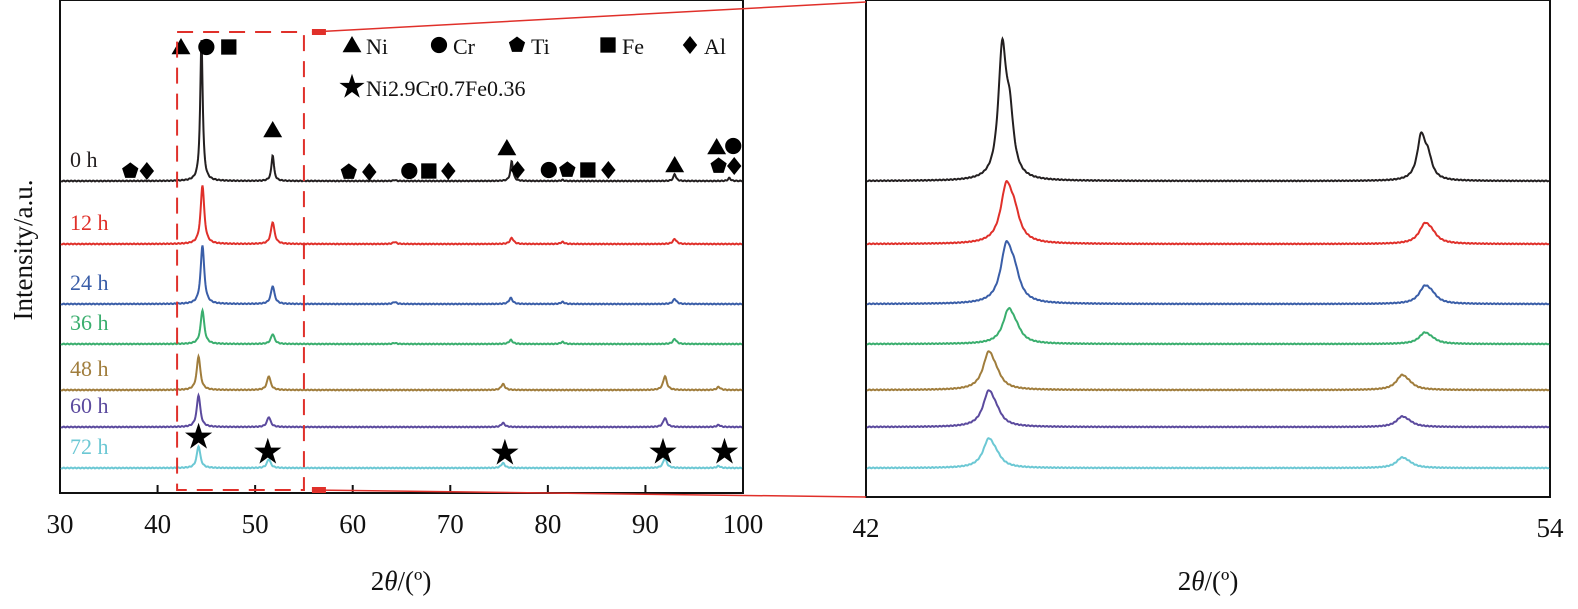  What do you see at coordinates (645, 524) in the screenshot?
I see `x-tick-label: 90` at bounding box center [645, 524].